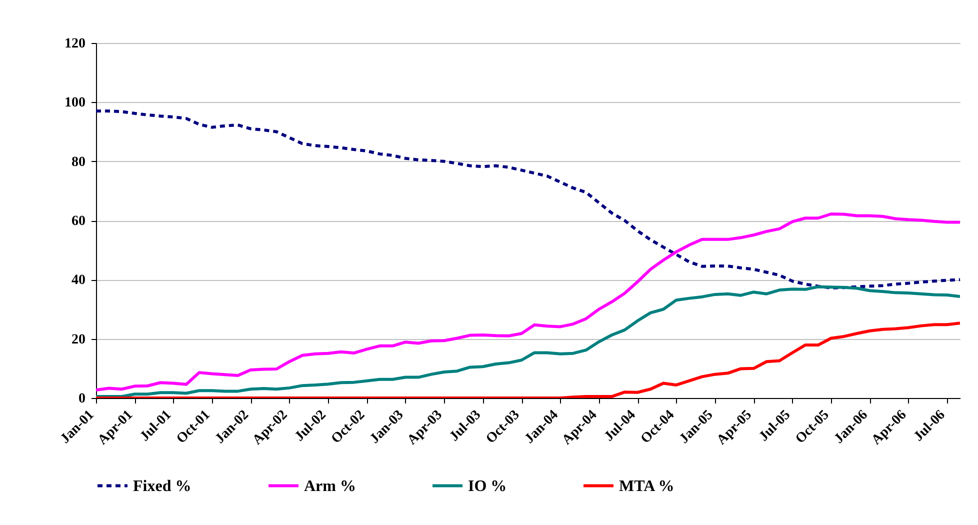  What do you see at coordinates (79, 221) in the screenshot?
I see `y-tick-label: 60` at bounding box center [79, 221].